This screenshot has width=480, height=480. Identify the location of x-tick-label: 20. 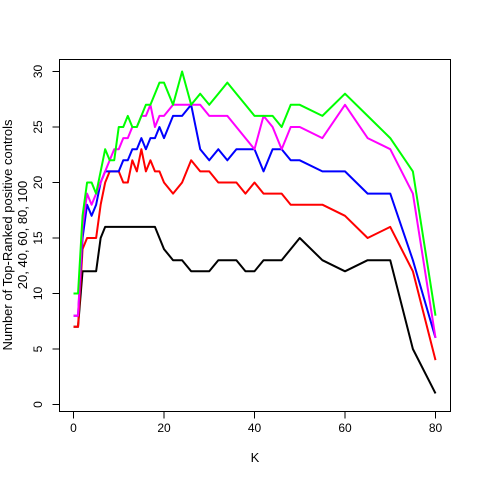
(164, 428).